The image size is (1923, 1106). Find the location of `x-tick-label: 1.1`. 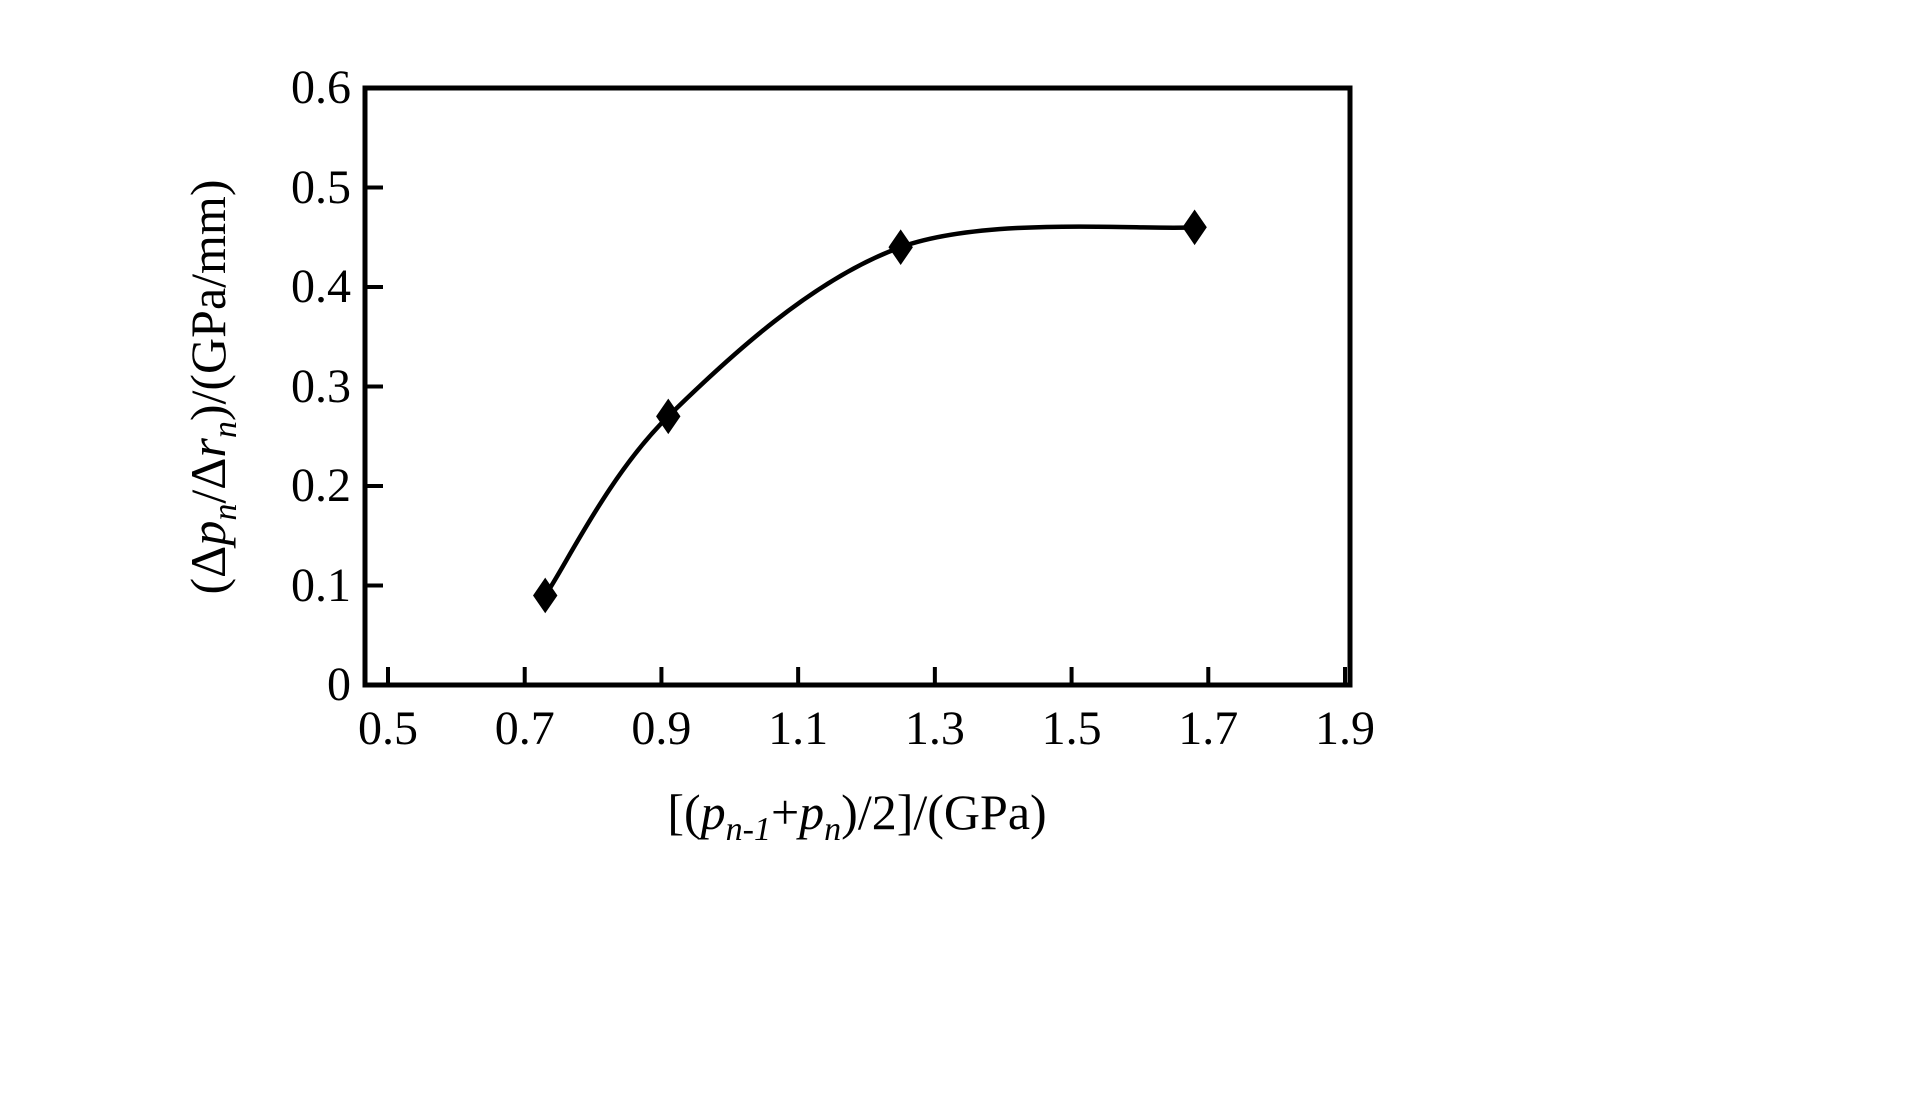

x-tick-label: 1.1 is located at coordinates (798, 728).